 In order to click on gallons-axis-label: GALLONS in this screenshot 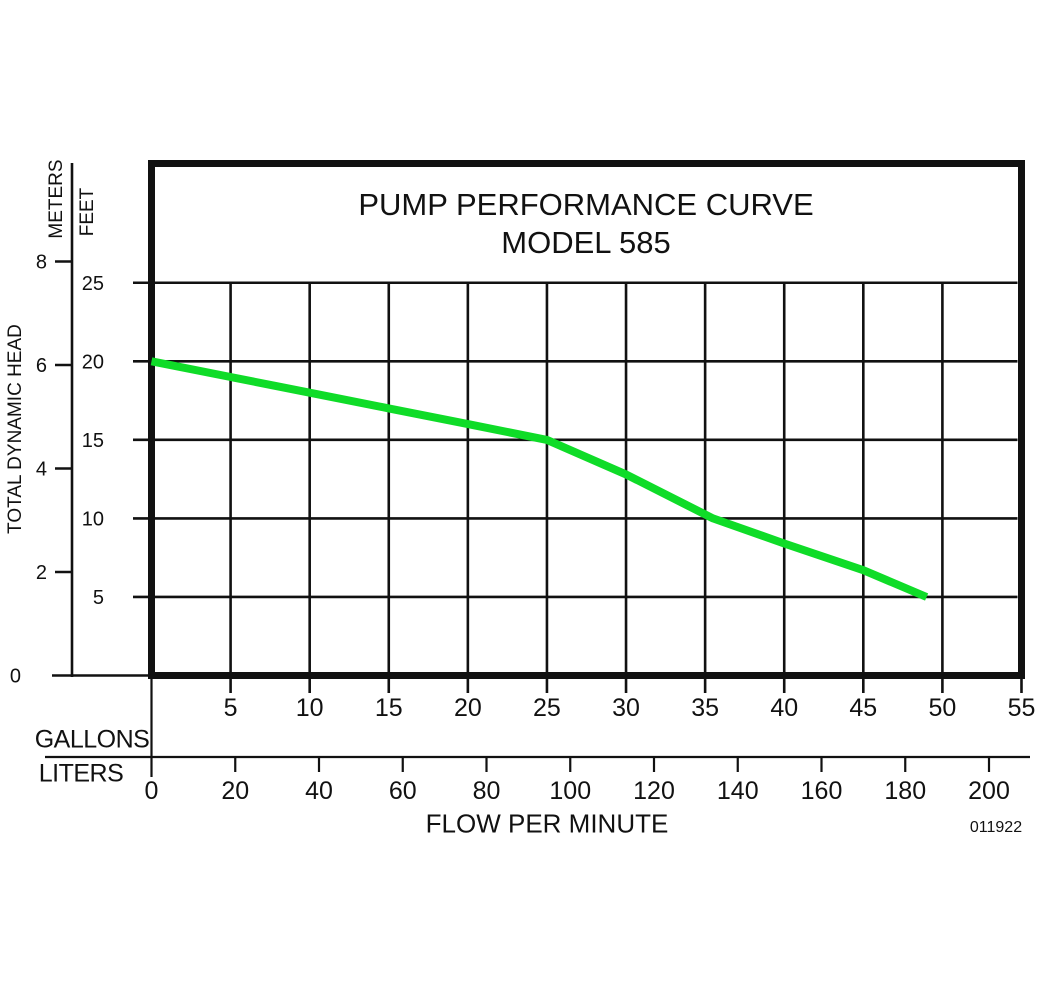, I will do `click(92, 739)`.